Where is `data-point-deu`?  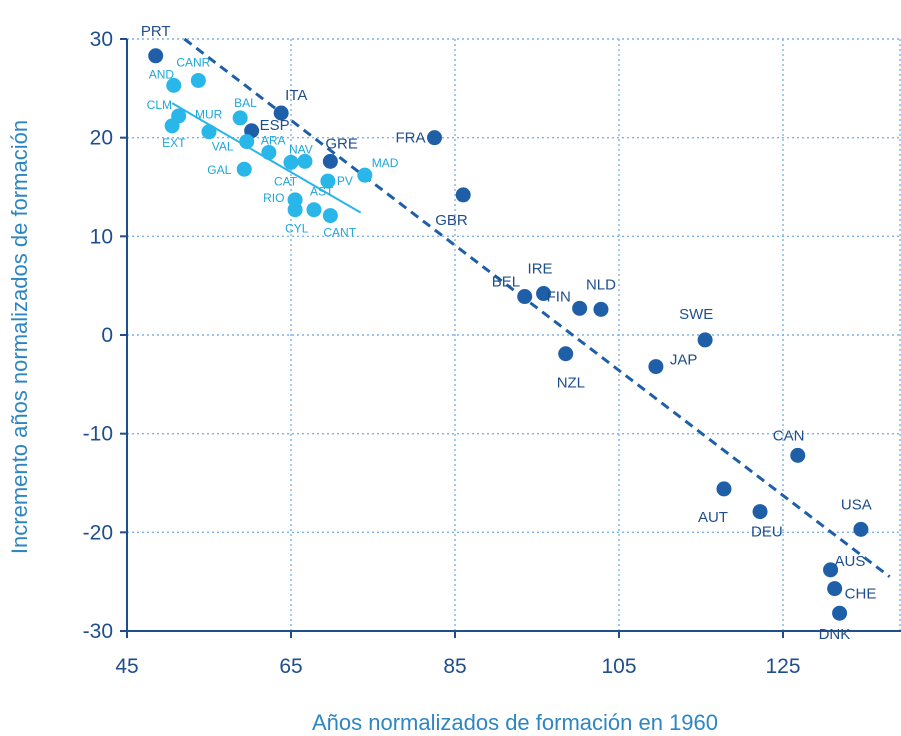 data-point-deu is located at coordinates (760, 512).